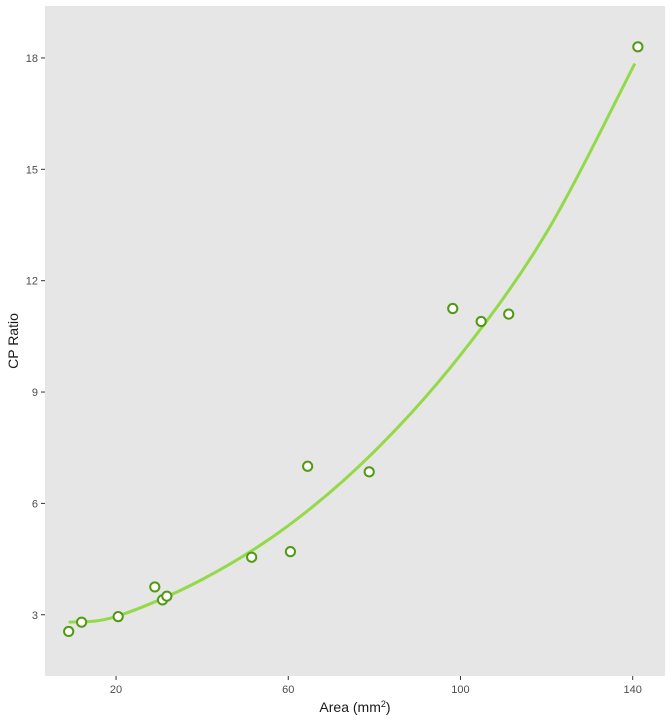  I want to click on x-axis-title: Area (mm2), so click(354, 707).